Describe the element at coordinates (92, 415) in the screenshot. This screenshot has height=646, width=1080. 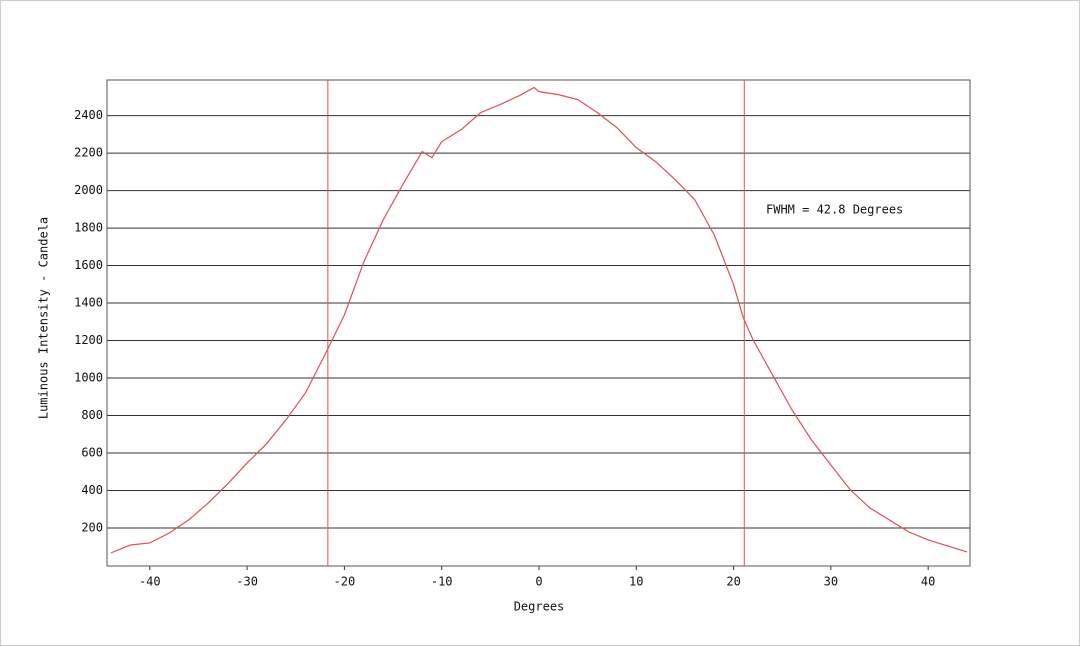
I see `y-tick-label: 800` at that location.